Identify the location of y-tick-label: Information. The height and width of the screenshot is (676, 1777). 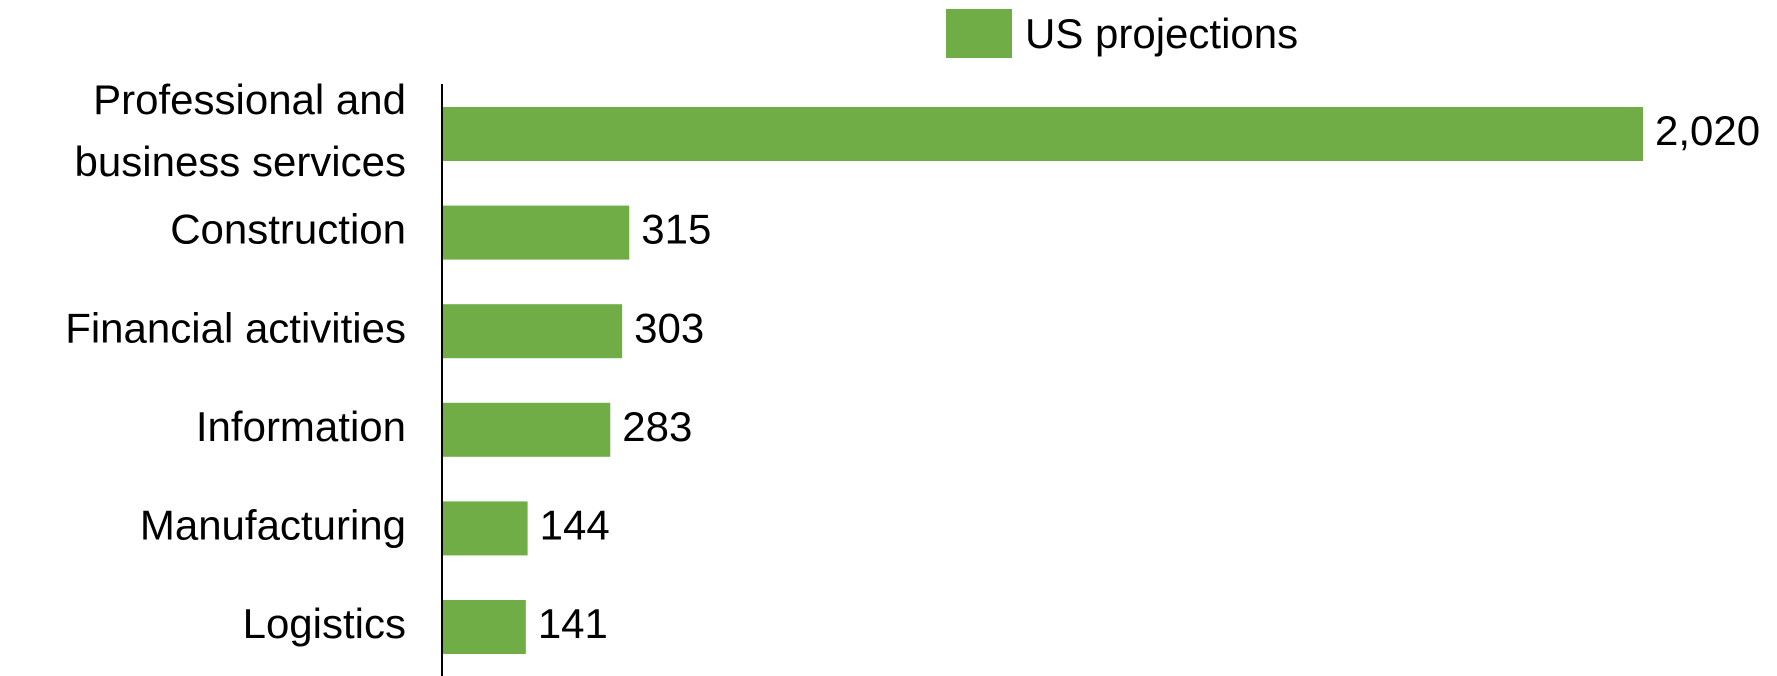
(301, 426).